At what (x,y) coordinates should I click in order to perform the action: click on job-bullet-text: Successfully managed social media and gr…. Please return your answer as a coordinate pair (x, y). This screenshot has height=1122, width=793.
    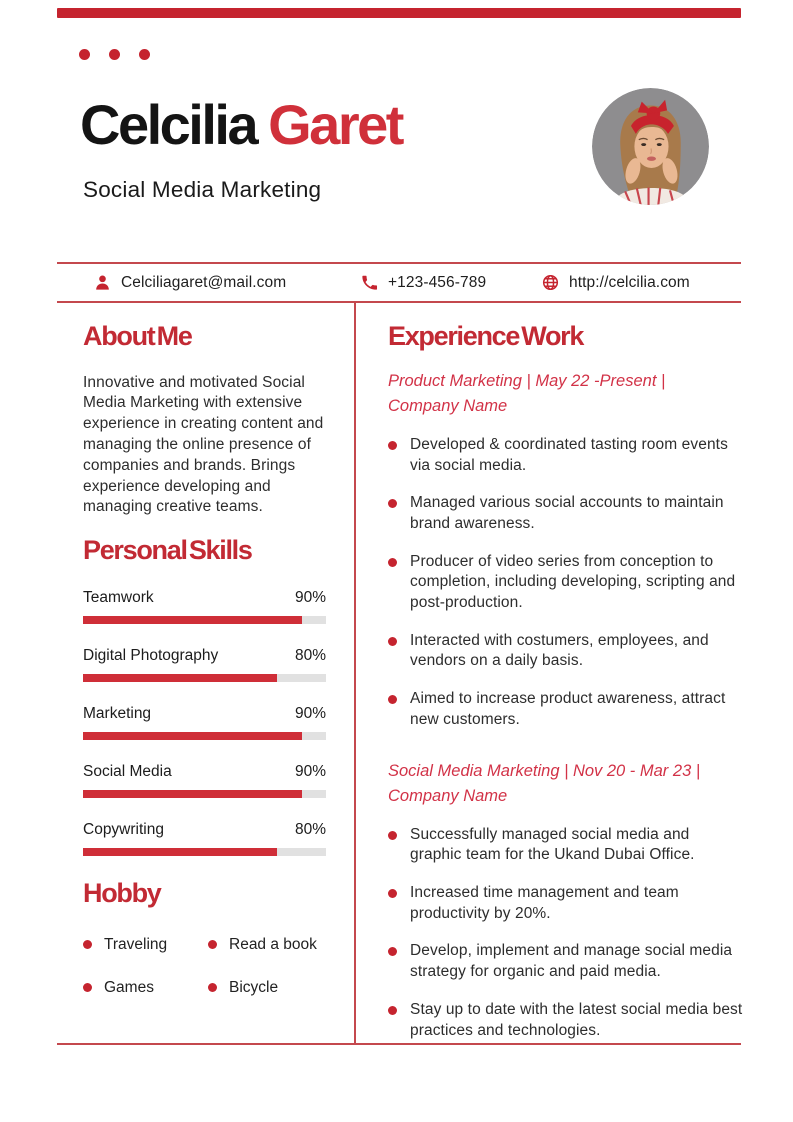
    Looking at the image, I should click on (552, 844).